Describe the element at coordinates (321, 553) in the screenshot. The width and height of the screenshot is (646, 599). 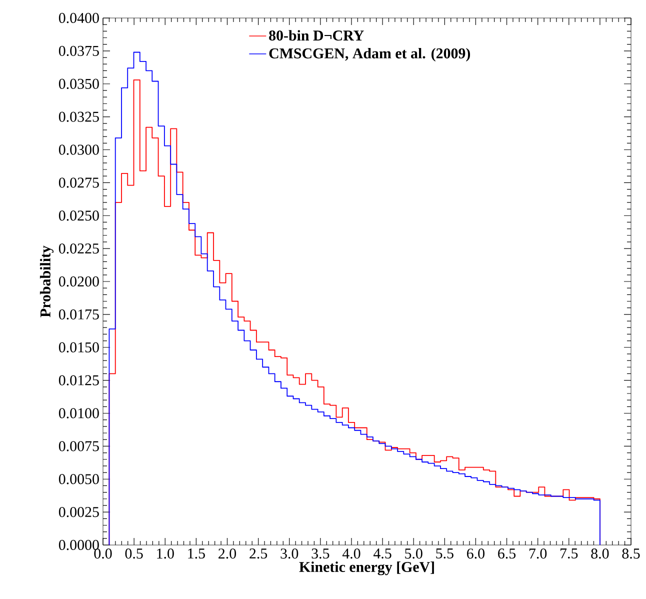
I see `x-tick-label: 3.5` at that location.